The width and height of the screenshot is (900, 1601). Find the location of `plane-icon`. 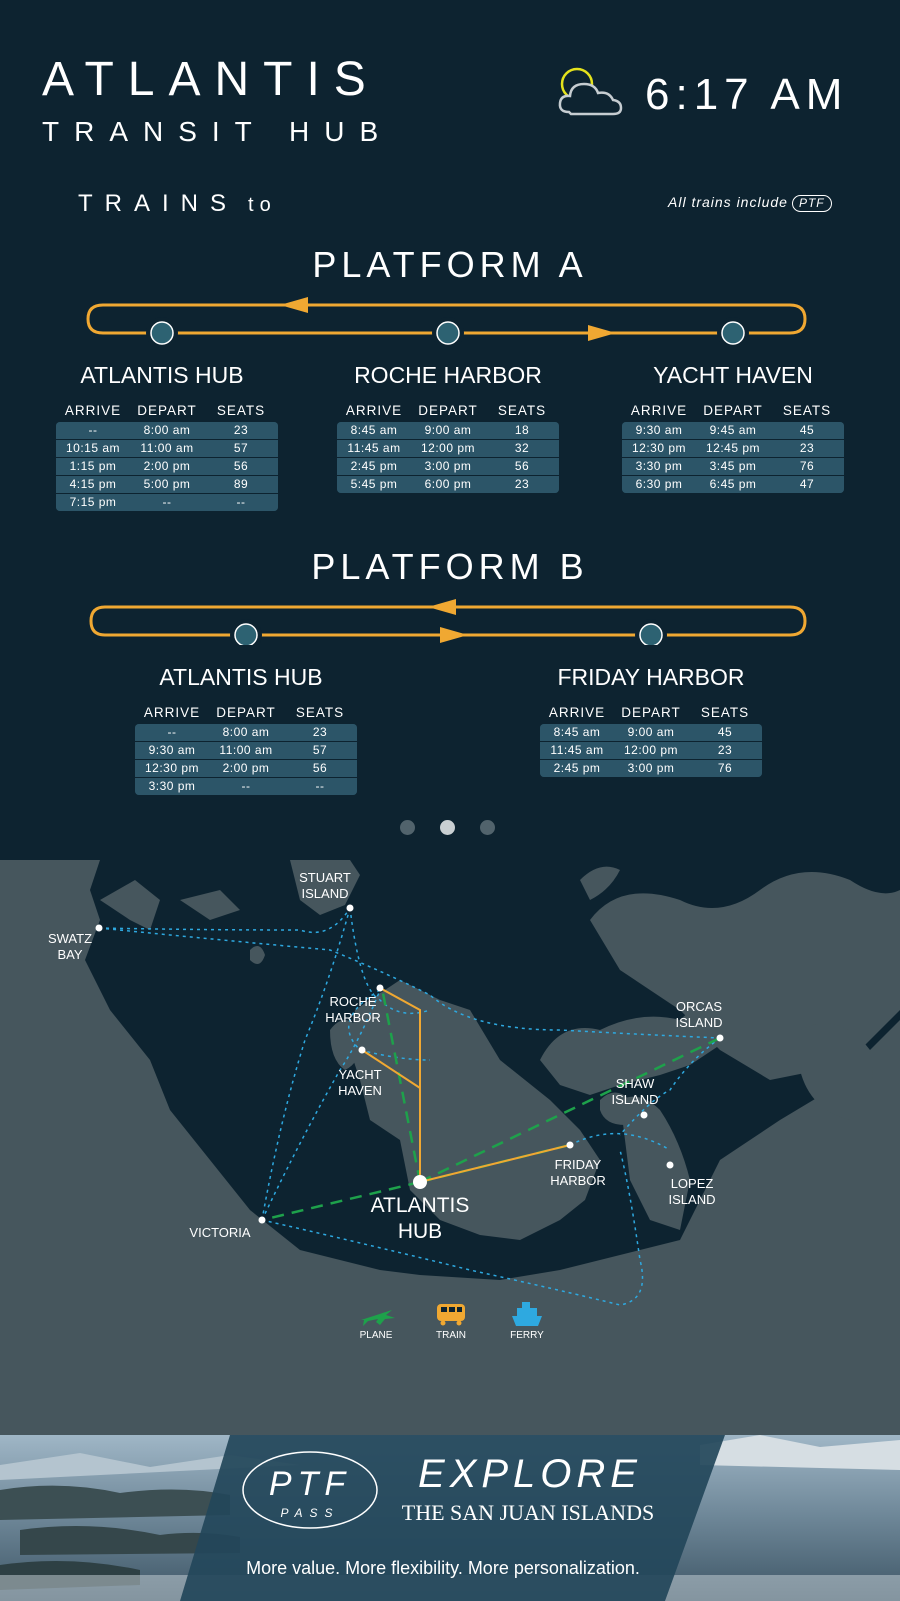

plane-icon is located at coordinates (378, 1318).